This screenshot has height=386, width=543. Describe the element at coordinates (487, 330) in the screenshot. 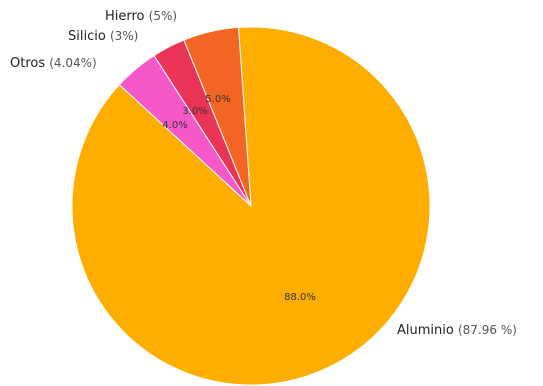

I see `outer-label-percent: (87.96 %)` at that location.